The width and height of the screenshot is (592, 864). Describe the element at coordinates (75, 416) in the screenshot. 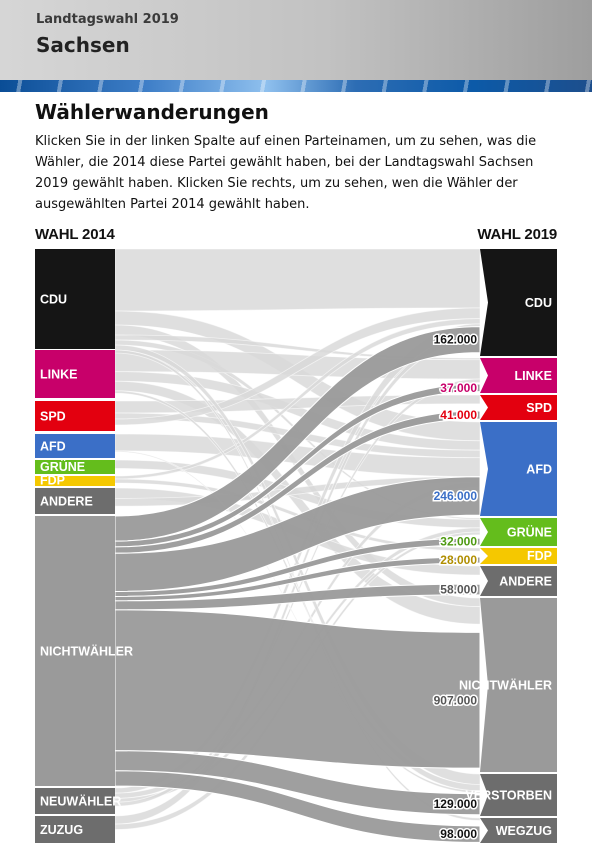

I see `left-node-spd` at that location.